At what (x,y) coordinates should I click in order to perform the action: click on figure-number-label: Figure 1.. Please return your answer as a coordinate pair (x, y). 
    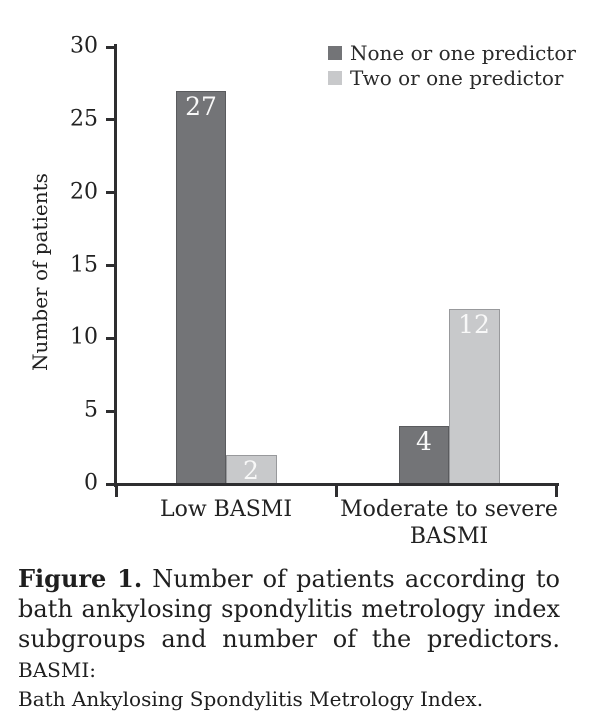
    Looking at the image, I should click on (80, 578).